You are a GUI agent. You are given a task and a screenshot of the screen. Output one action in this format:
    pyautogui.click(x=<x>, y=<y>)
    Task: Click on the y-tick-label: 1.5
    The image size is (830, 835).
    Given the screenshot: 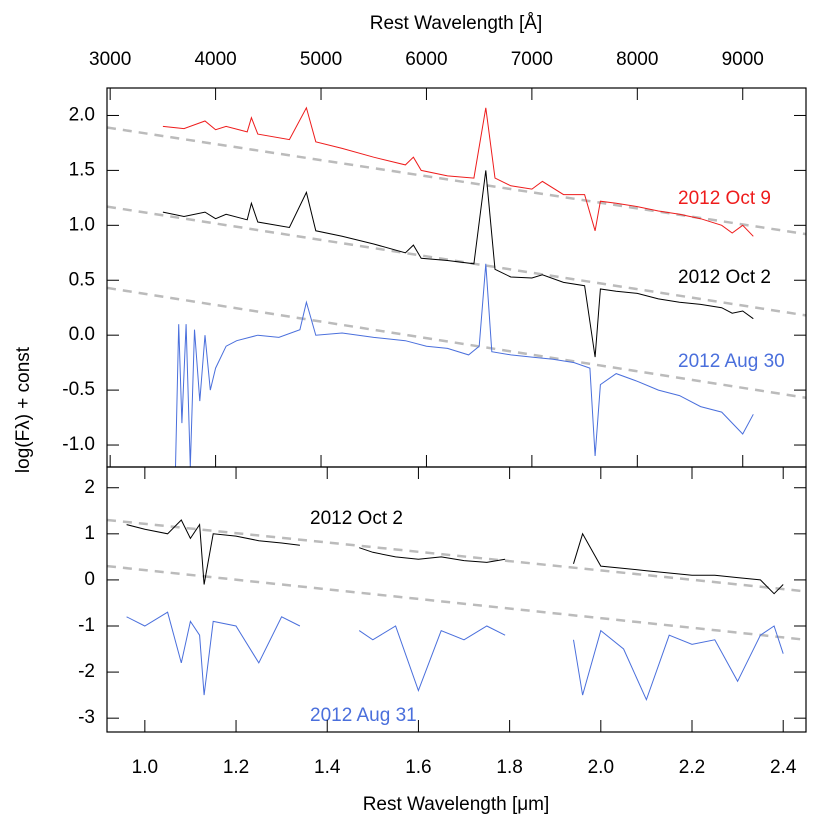 What is the action you would take?
    pyautogui.click(x=82, y=169)
    